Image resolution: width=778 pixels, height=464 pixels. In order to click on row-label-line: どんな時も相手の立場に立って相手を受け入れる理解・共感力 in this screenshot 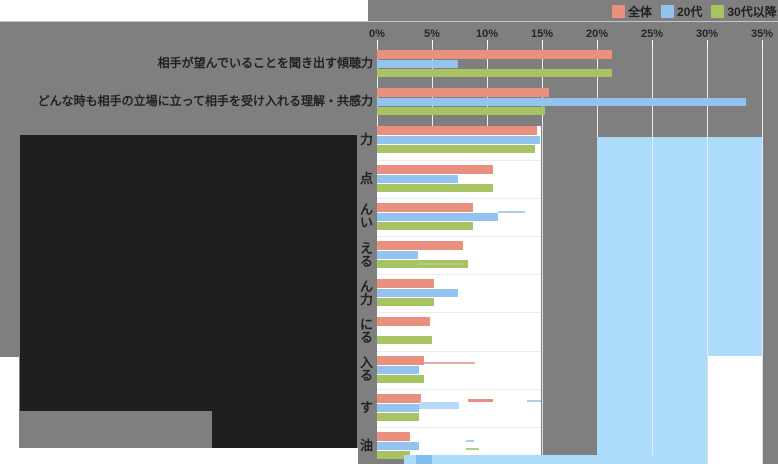, I will do `click(205, 101)`.